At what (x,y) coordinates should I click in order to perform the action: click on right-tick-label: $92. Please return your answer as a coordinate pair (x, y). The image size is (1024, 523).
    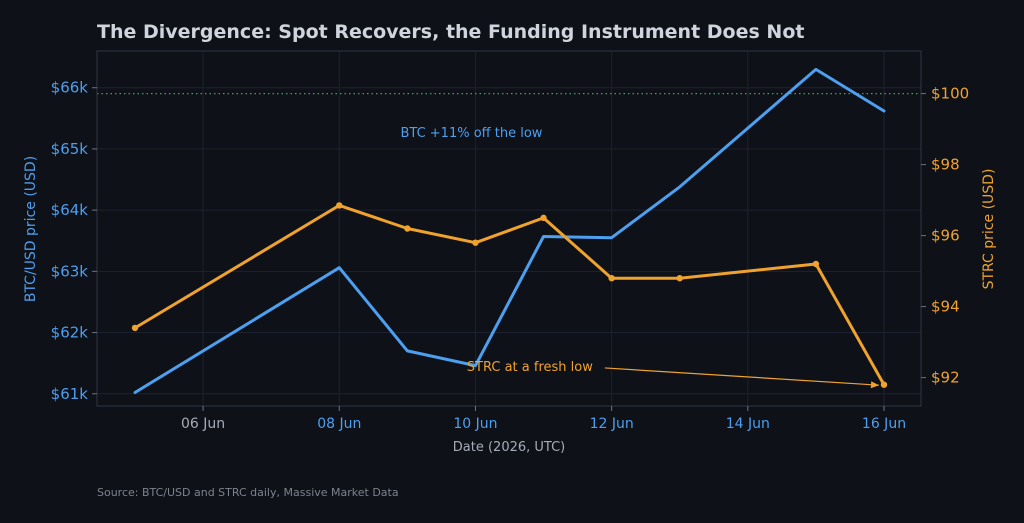
    Looking at the image, I should click on (945, 378).